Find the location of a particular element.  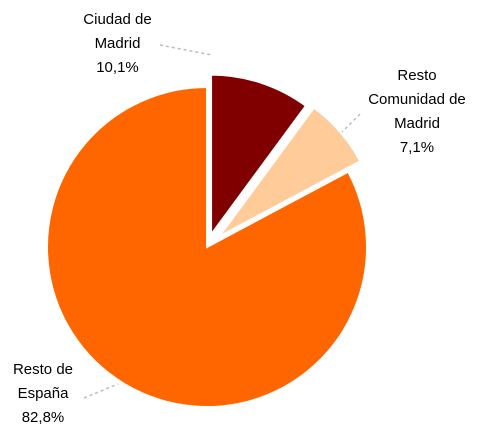

category-label: Resto Comunidad de Madrid is located at coordinates (417, 99).